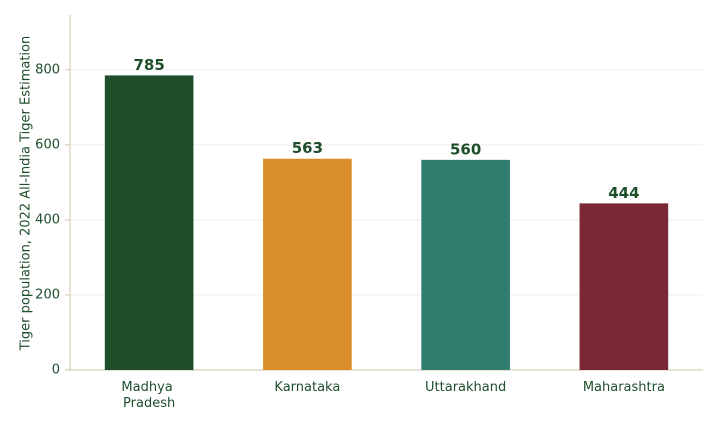  I want to click on value-label: 785, so click(148, 65).